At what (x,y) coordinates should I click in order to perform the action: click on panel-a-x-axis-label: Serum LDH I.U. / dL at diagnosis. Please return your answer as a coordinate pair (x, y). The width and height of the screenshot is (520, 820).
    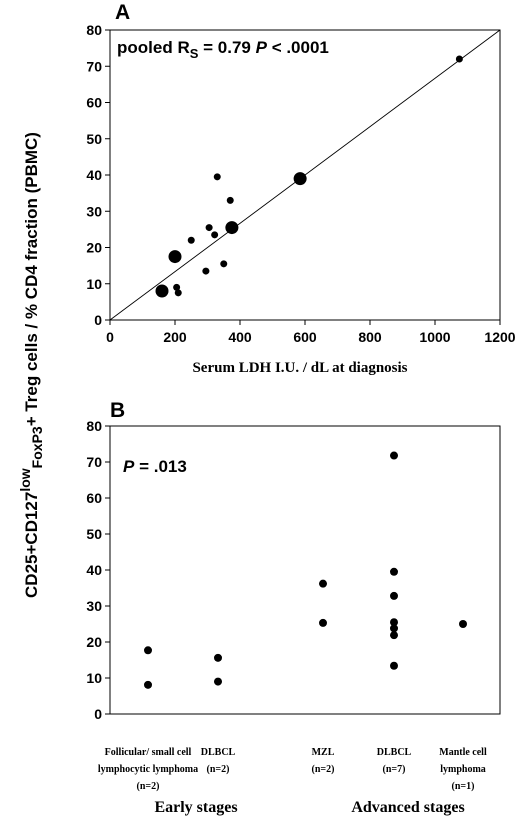
    Looking at the image, I should click on (299, 368).